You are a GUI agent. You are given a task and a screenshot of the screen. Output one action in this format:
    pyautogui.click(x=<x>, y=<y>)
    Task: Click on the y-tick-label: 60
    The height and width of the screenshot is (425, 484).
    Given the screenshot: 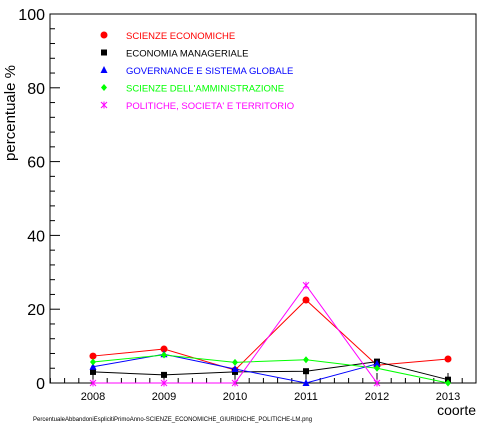 What is the action you would take?
    pyautogui.click(x=36, y=163)
    